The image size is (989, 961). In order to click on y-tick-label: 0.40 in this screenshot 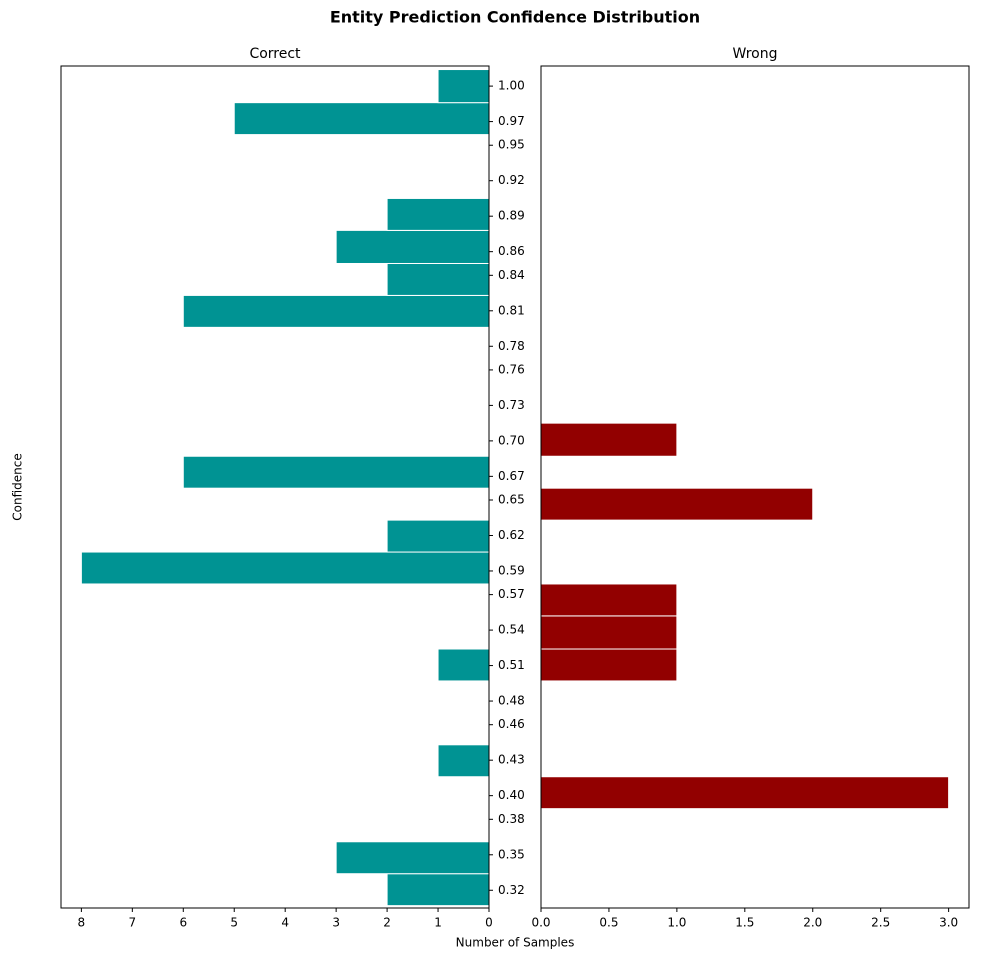, I will do `click(511, 795)`.